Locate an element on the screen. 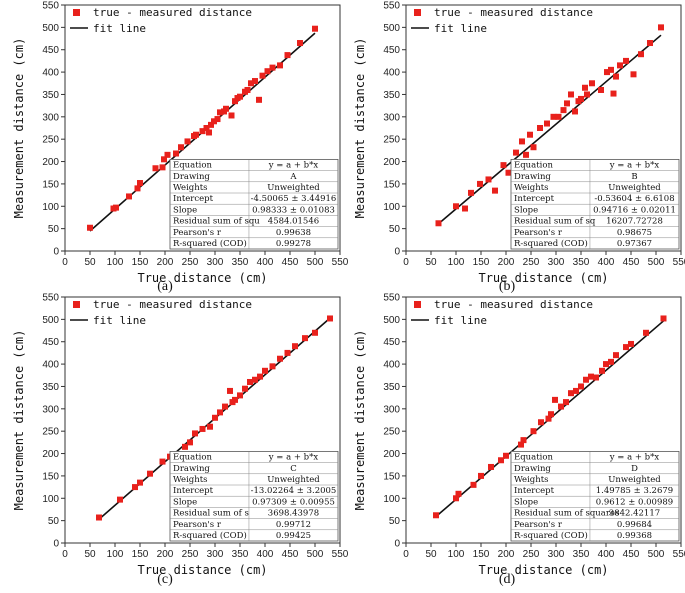 This screenshot has width=685, height=593. x-tick-label: 550 is located at coordinates (340, 262).